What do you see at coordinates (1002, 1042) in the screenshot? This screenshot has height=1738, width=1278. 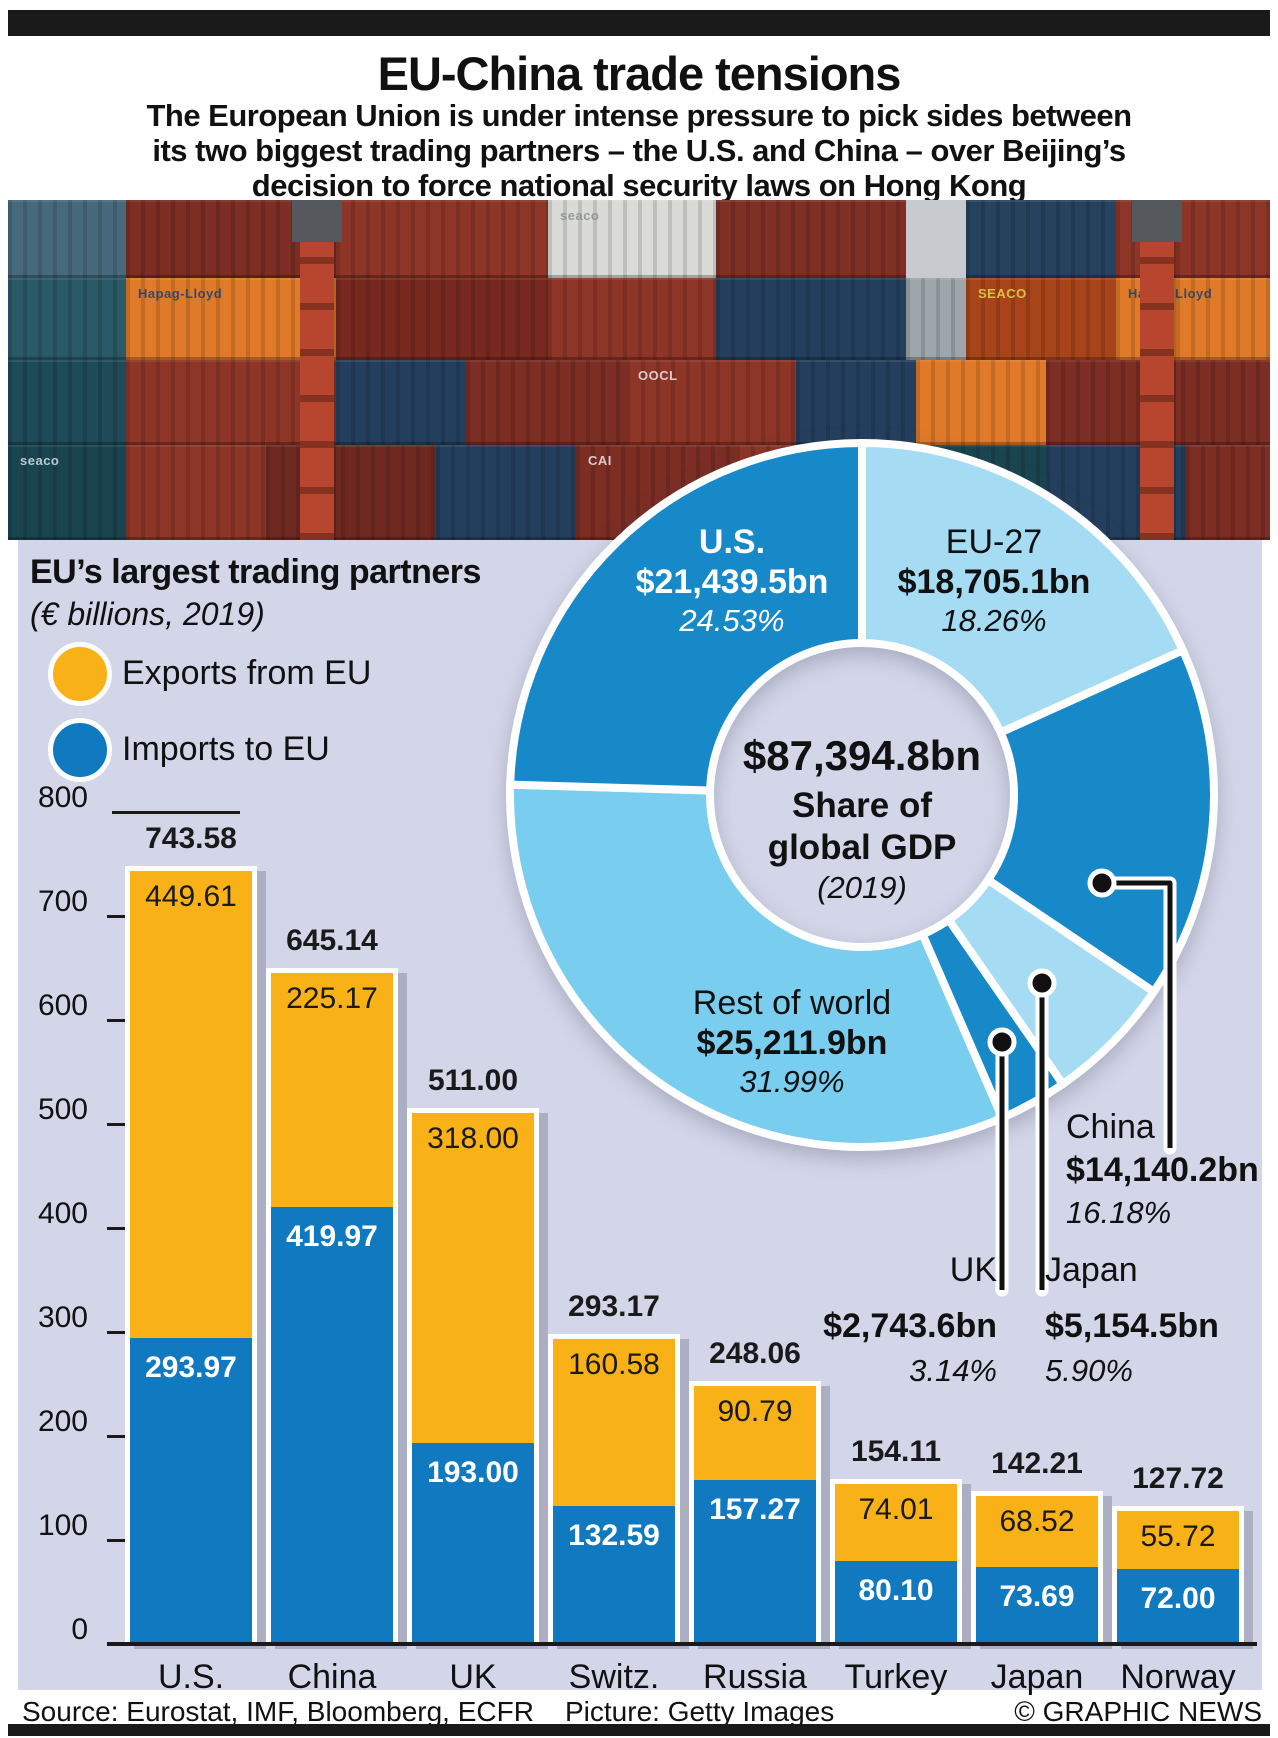 I see `leader-dot-uk` at bounding box center [1002, 1042].